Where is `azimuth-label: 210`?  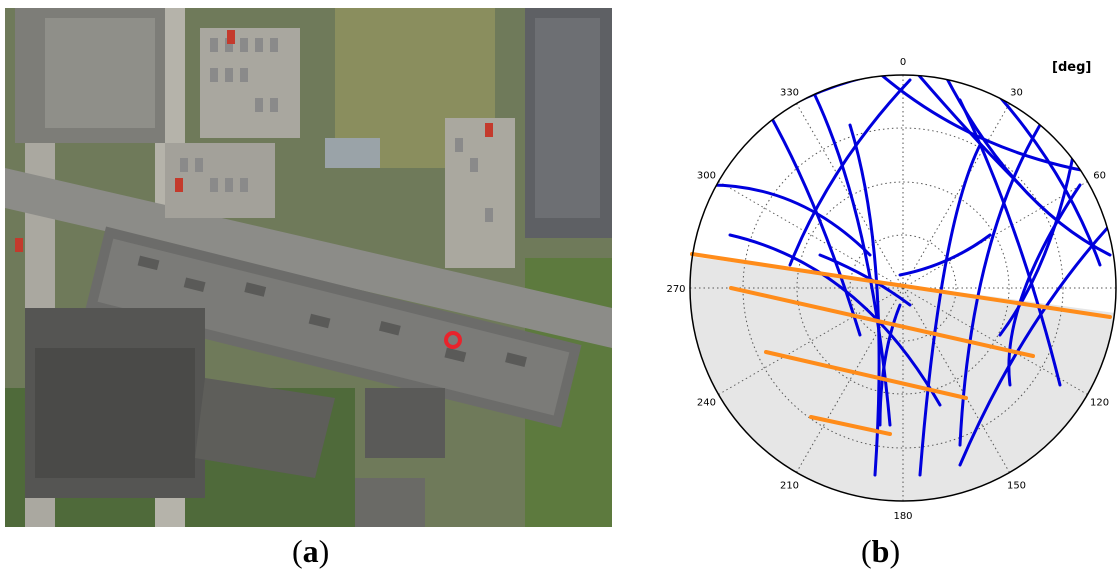
azimuth-label: 210 is located at coordinates (789, 486).